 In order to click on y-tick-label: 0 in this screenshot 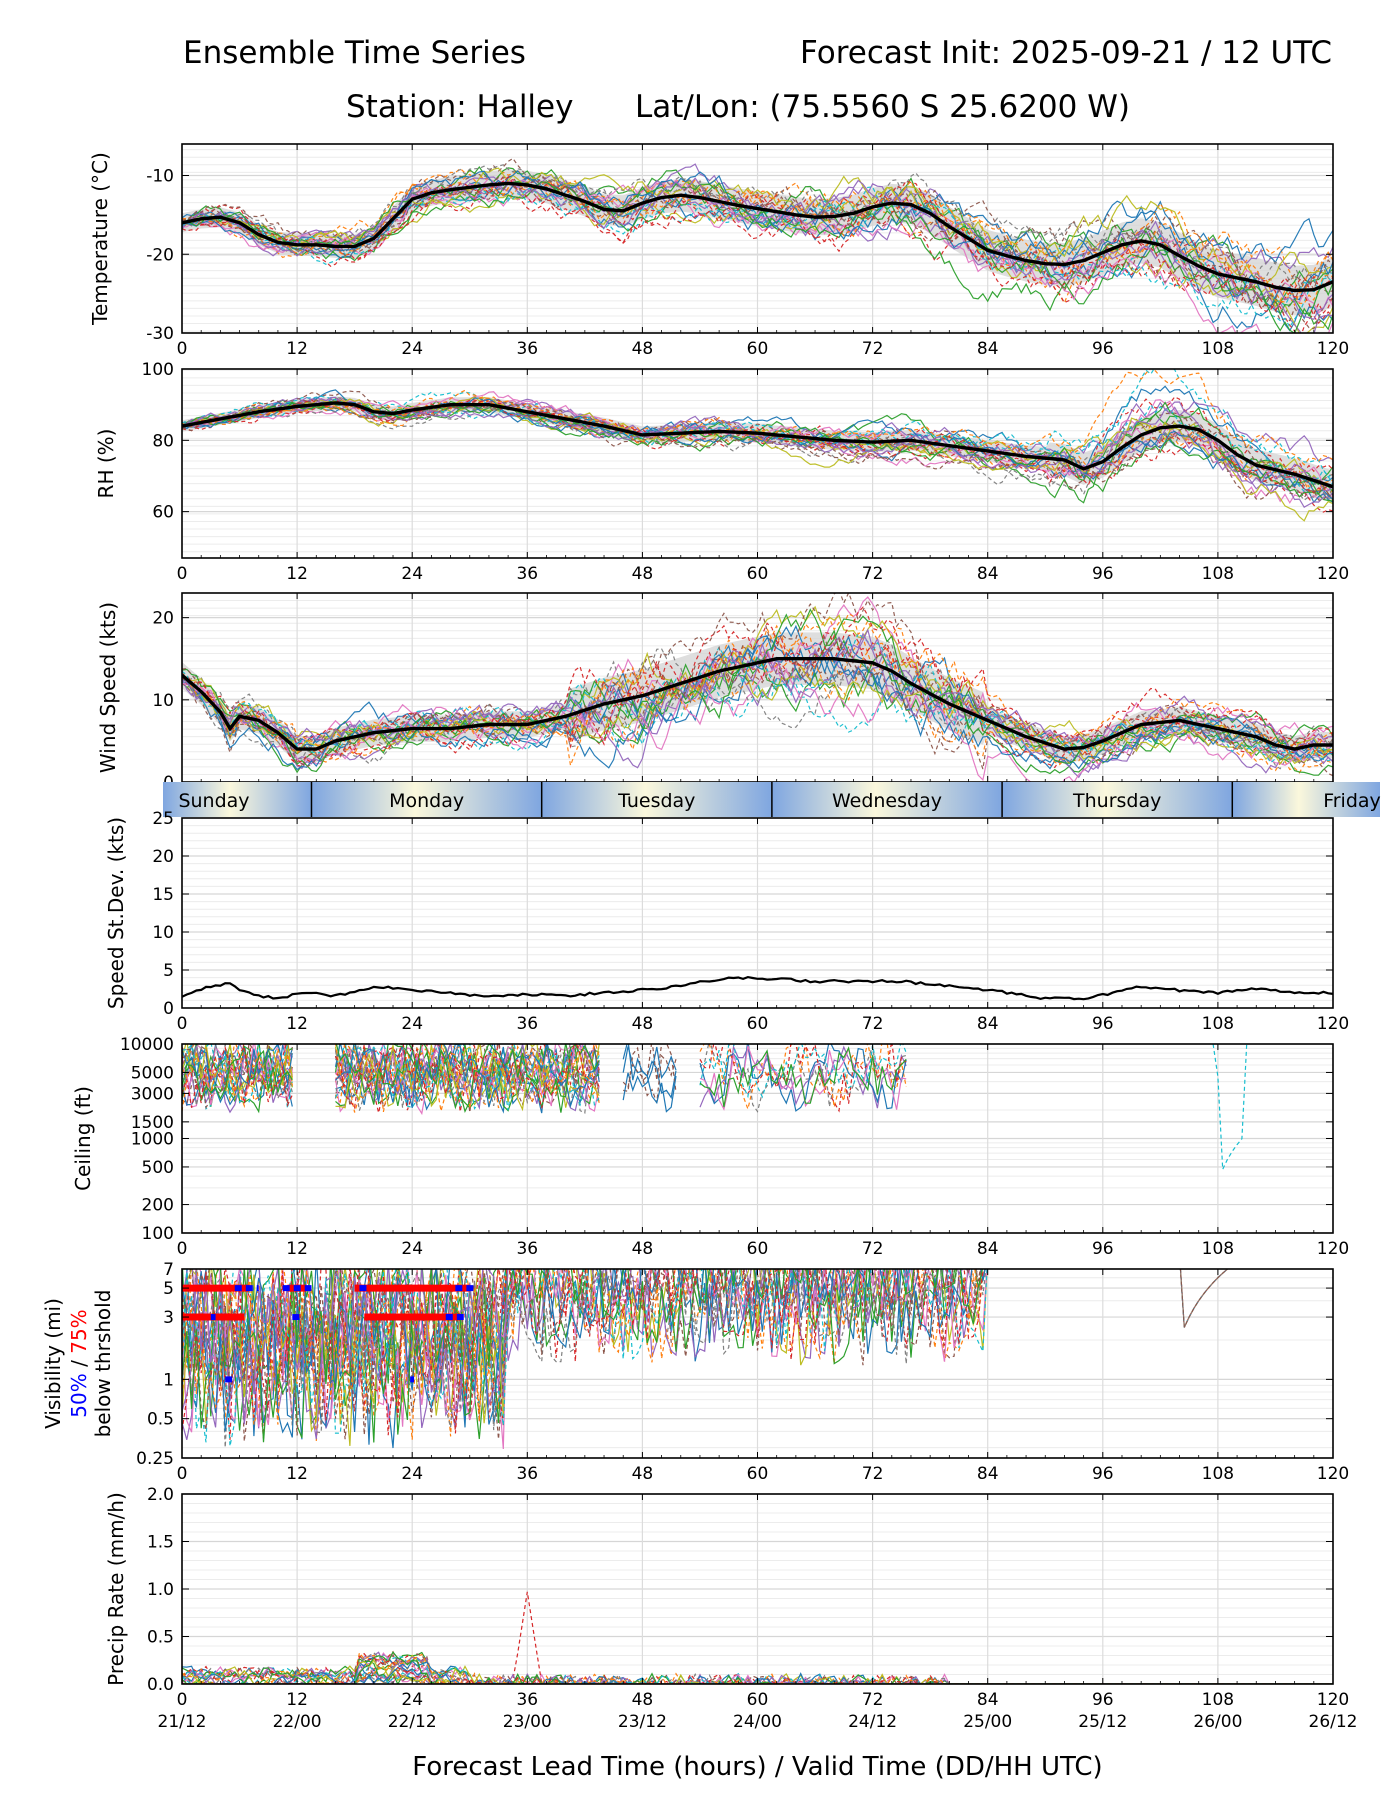, I will do `click(168, 1009)`.